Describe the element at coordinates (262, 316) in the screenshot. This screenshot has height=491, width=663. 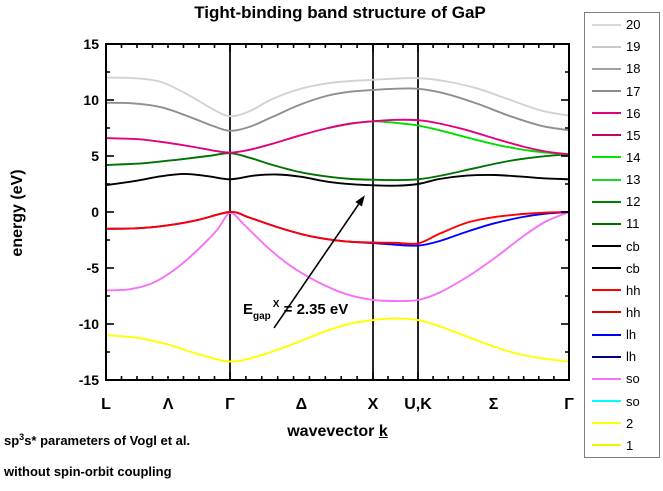
I see `gap-subscript: gap` at that location.